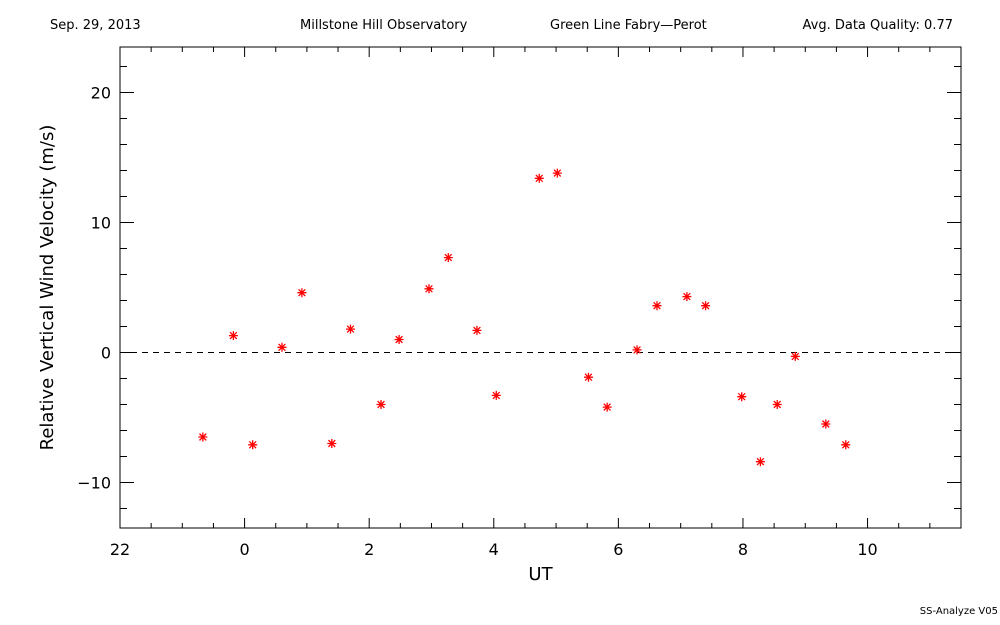 The width and height of the screenshot is (1000, 625). What do you see at coordinates (94, 483) in the screenshot?
I see `y-tick-label: −10` at bounding box center [94, 483].